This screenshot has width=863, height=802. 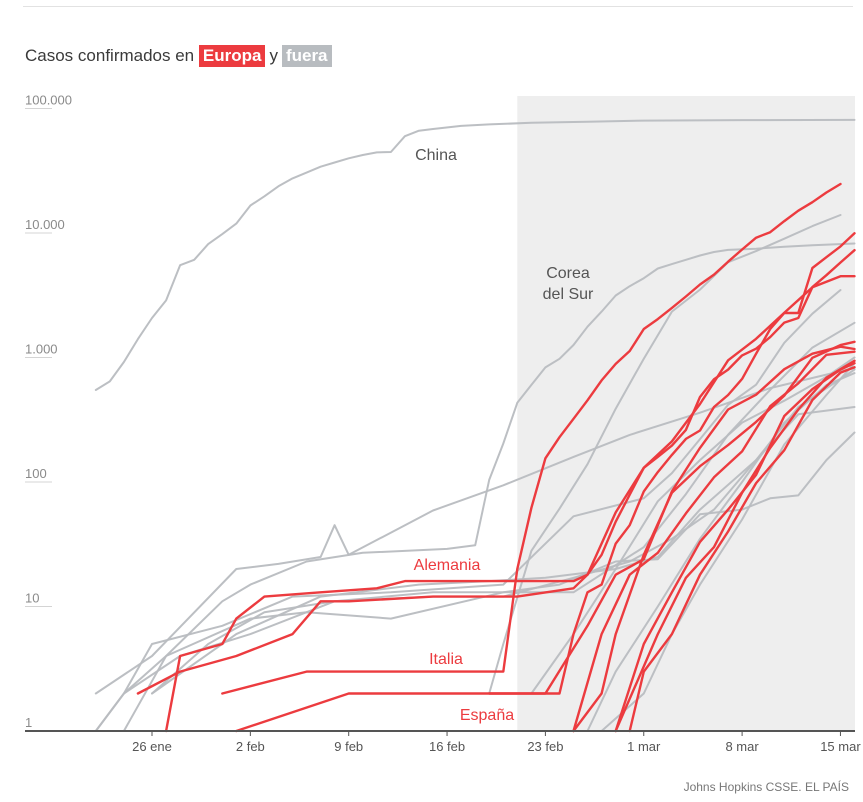 What do you see at coordinates (568, 284) in the screenshot?
I see `annotation-corea-del-sur: Corea del Sur` at bounding box center [568, 284].